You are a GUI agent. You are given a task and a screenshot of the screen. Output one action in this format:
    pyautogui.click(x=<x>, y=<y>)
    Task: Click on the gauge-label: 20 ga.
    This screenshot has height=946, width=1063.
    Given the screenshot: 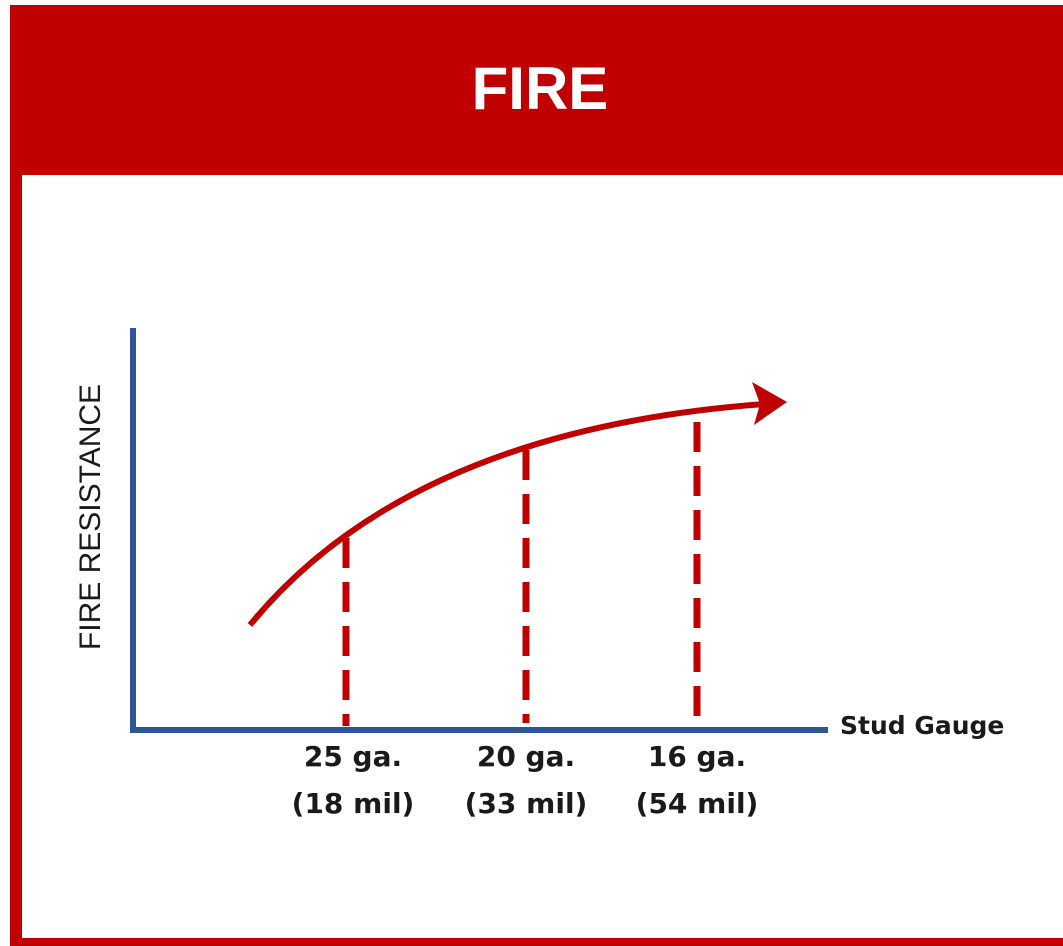 What is the action you would take?
    pyautogui.click(x=526, y=756)
    